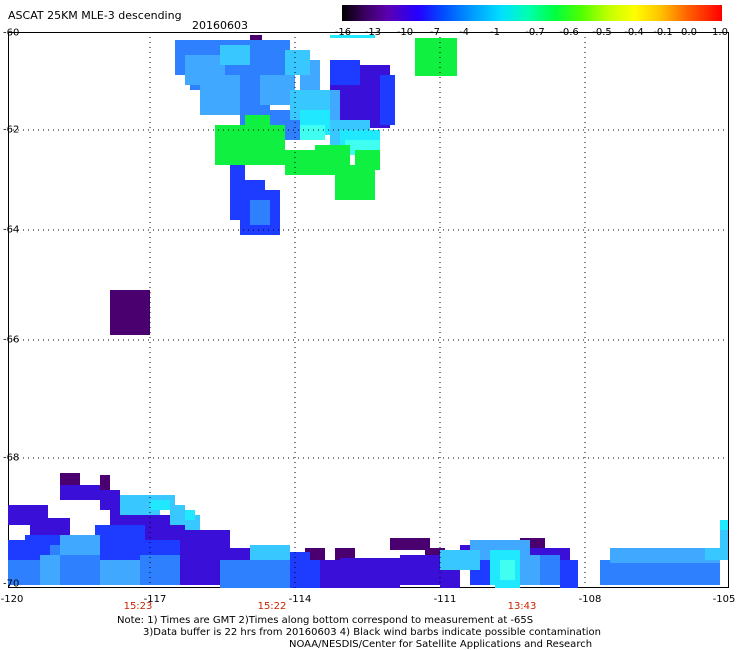  What do you see at coordinates (532, 13) in the screenshot?
I see `color-scale-bar` at bounding box center [532, 13].